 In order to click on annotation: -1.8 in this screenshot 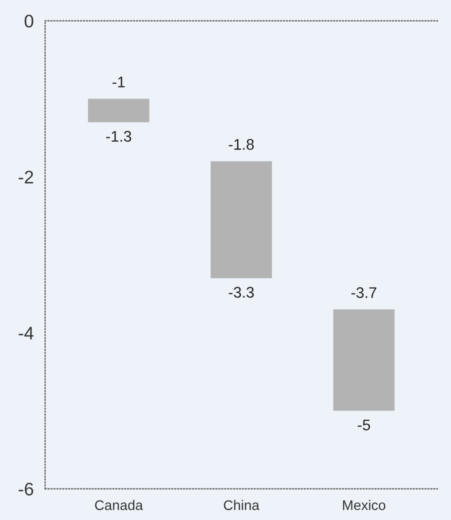, I will do `click(241, 144)`.